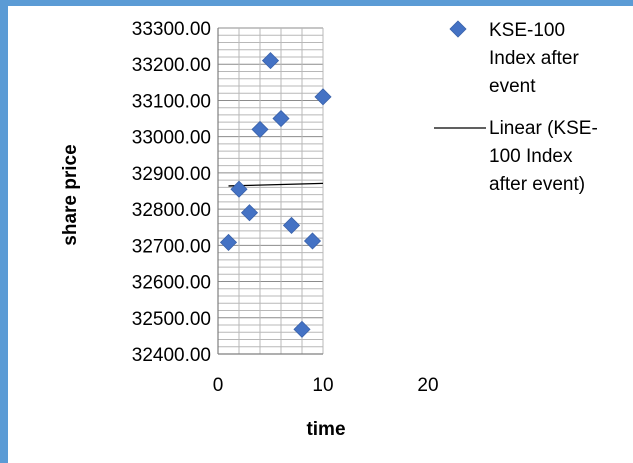 The image size is (633, 463). I want to click on linear-trendline, so click(276, 184).